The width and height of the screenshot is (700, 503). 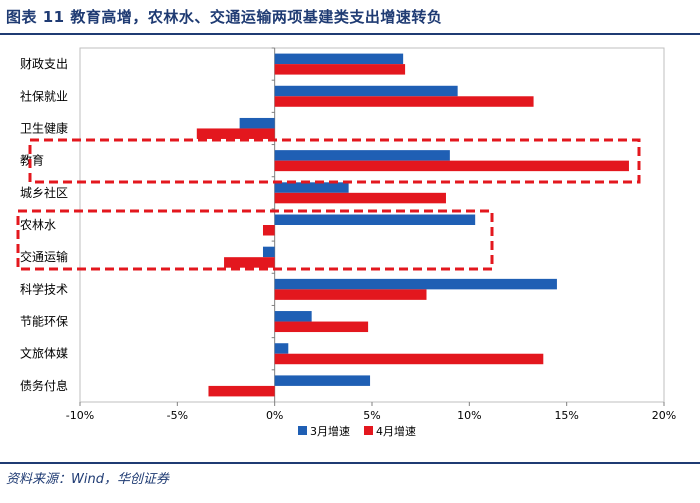 What do you see at coordinates (177, 415) in the screenshot?
I see `x-tick-label: -5%` at bounding box center [177, 415].